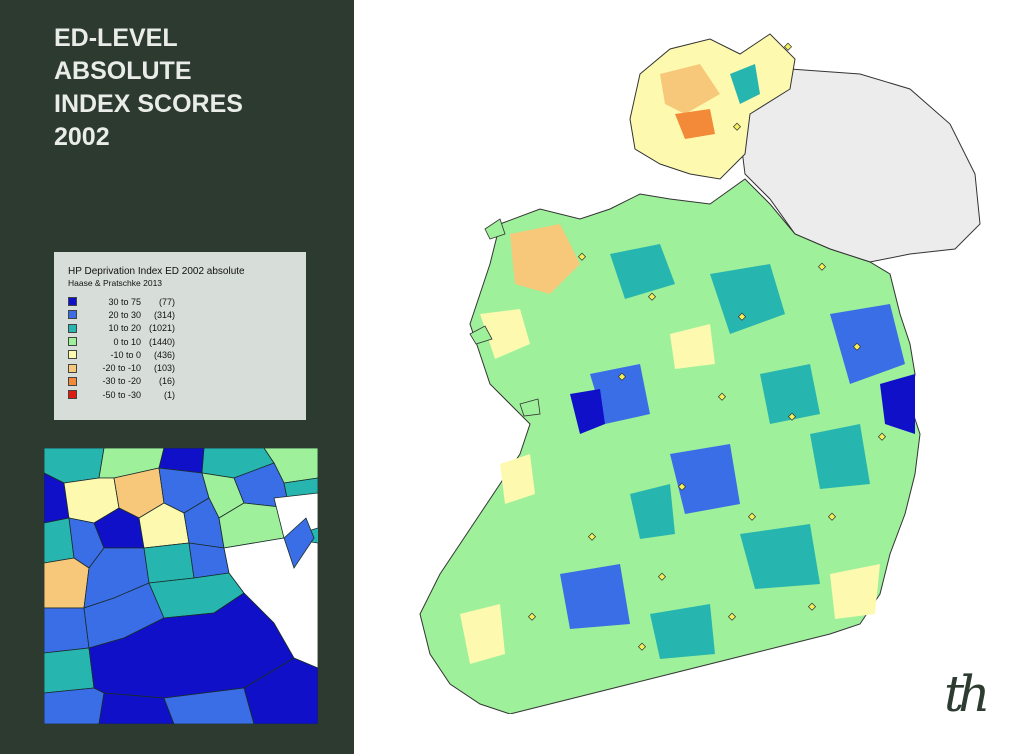 This screenshot has height=754, width=1024. Describe the element at coordinates (187, 354) in the screenshot. I see `legend-row: -10 to 0 (436)` at that location.